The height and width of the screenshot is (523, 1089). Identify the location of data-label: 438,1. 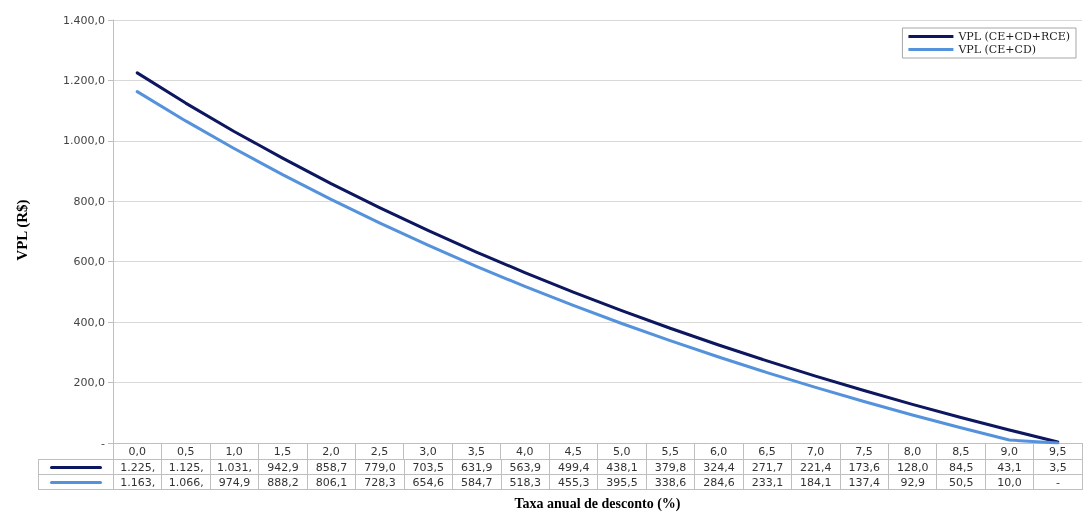
(622, 467).